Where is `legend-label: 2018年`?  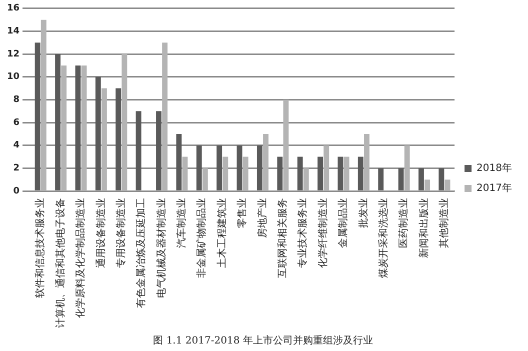 legend-label: 2018年 is located at coordinates (494, 168).